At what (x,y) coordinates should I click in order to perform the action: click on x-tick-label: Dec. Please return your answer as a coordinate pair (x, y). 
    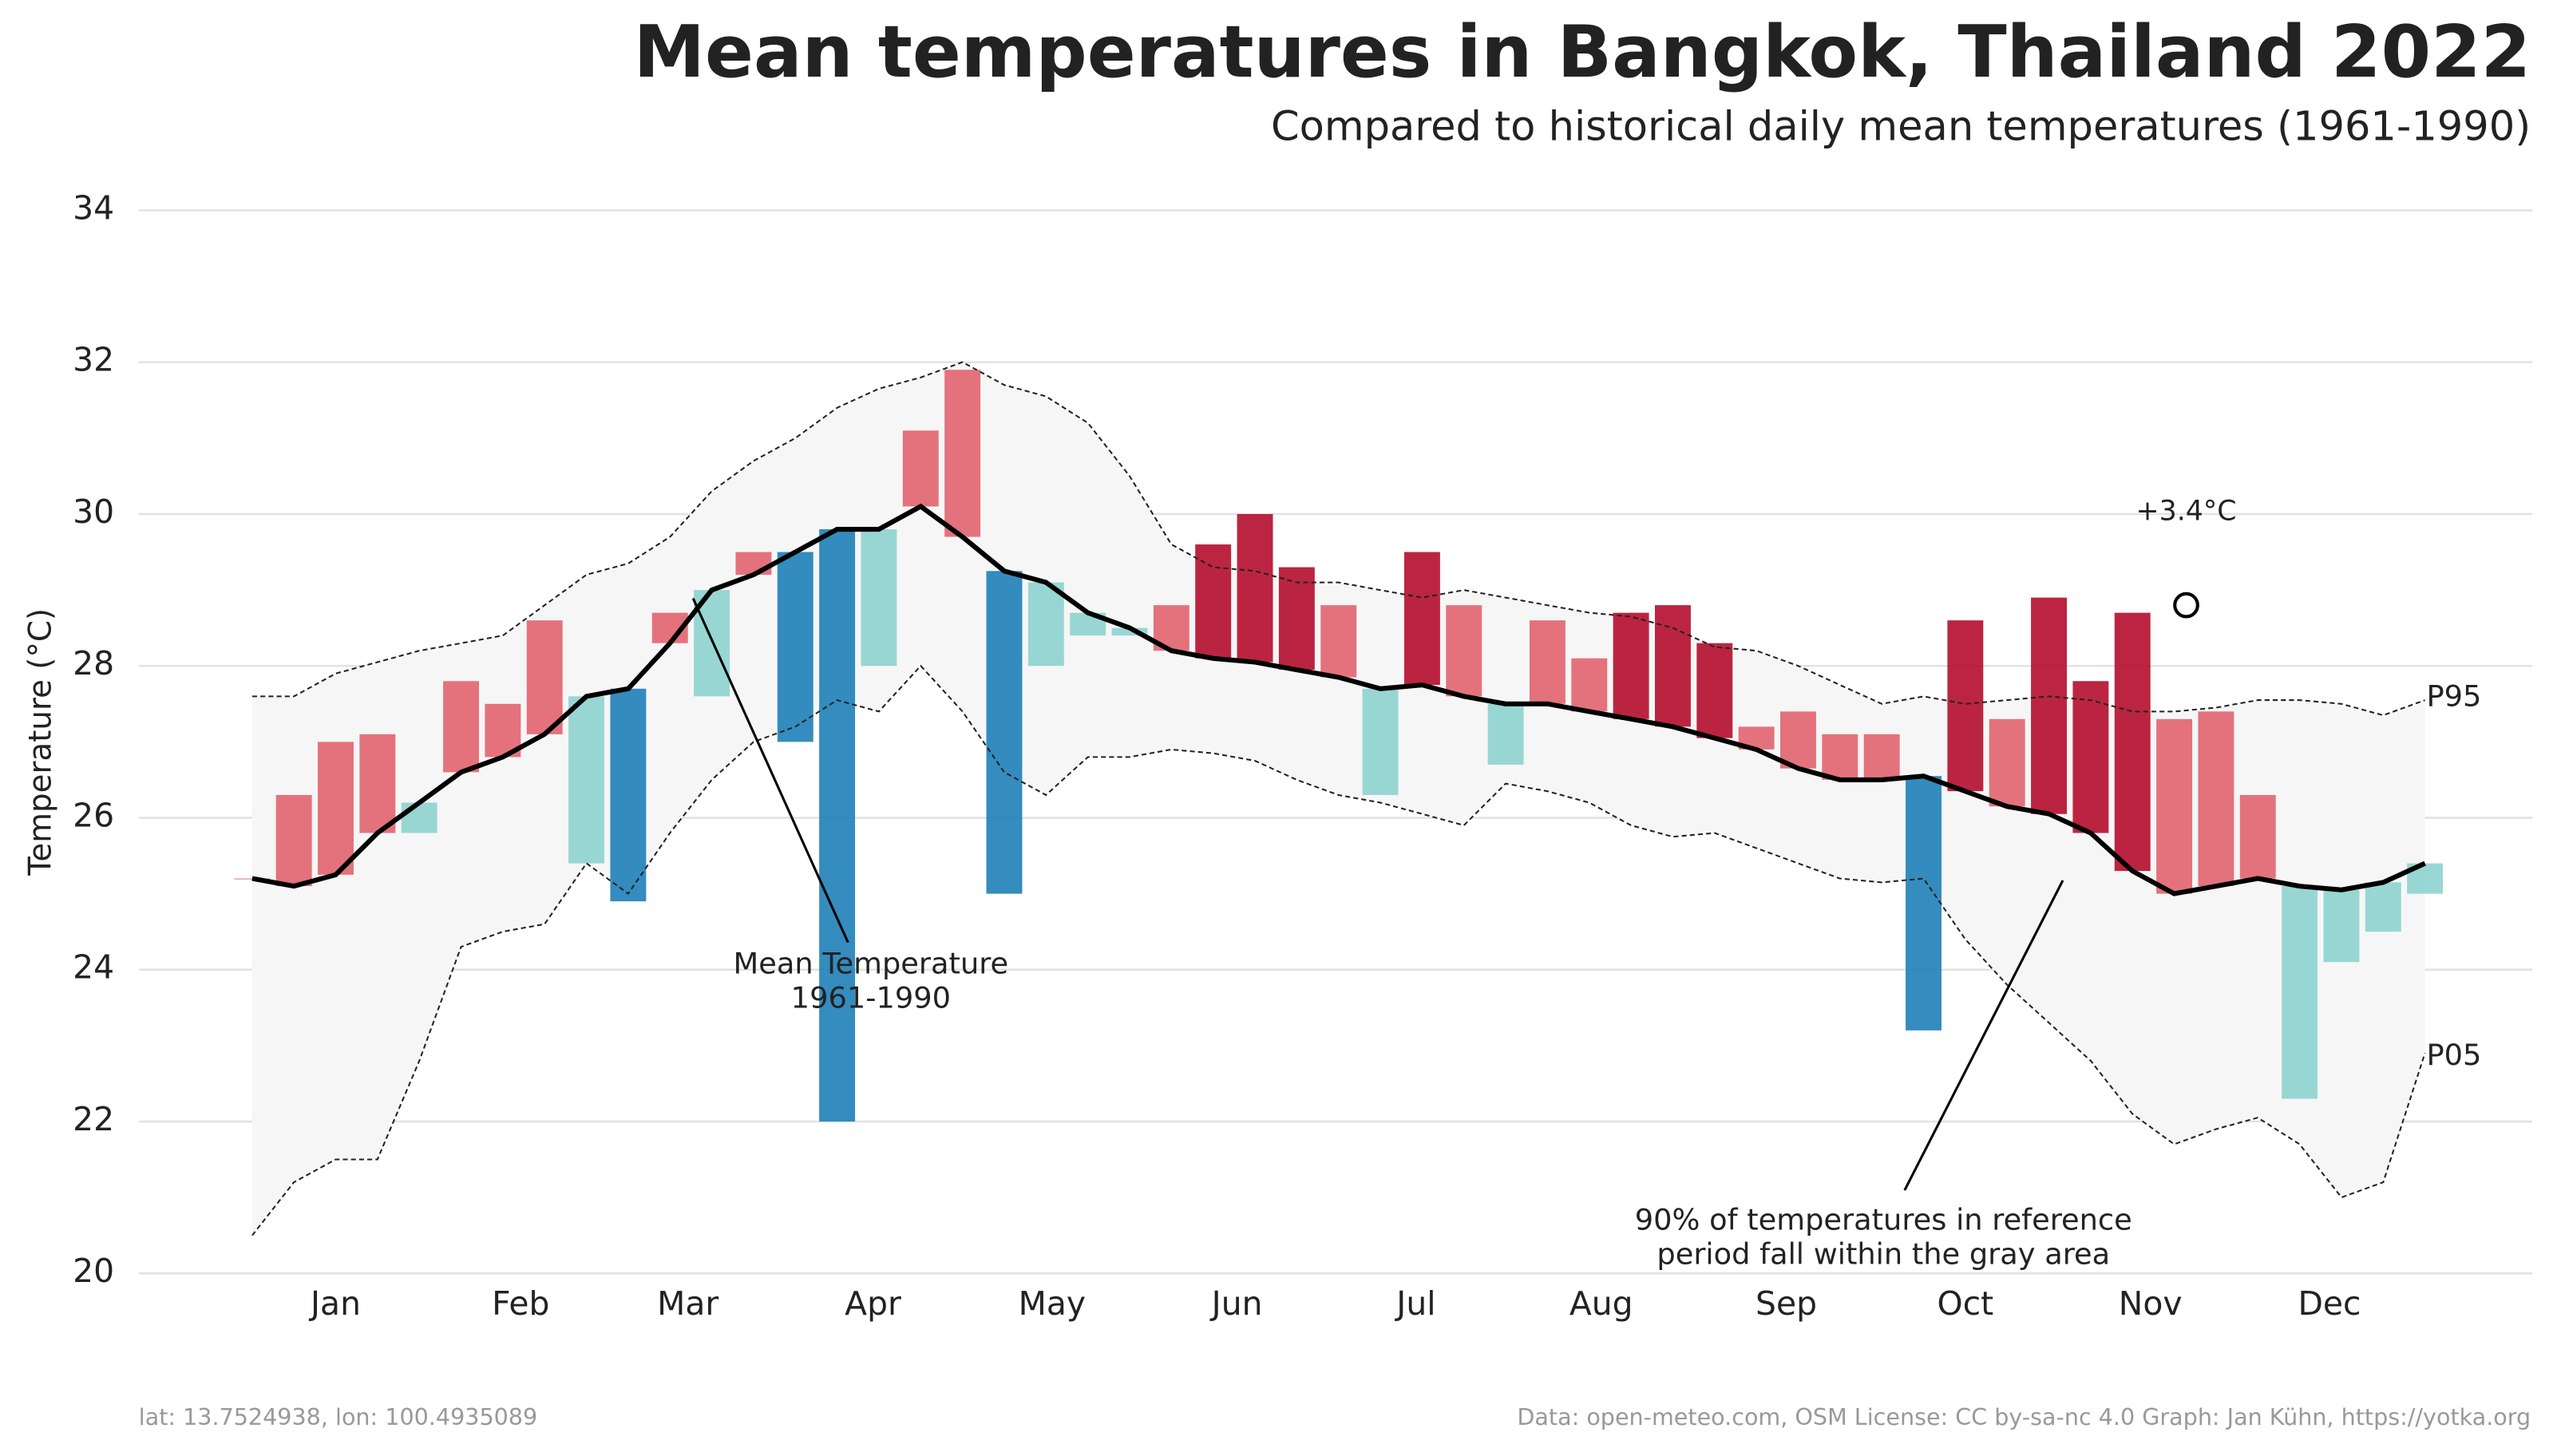
    Looking at the image, I should click on (2329, 1303).